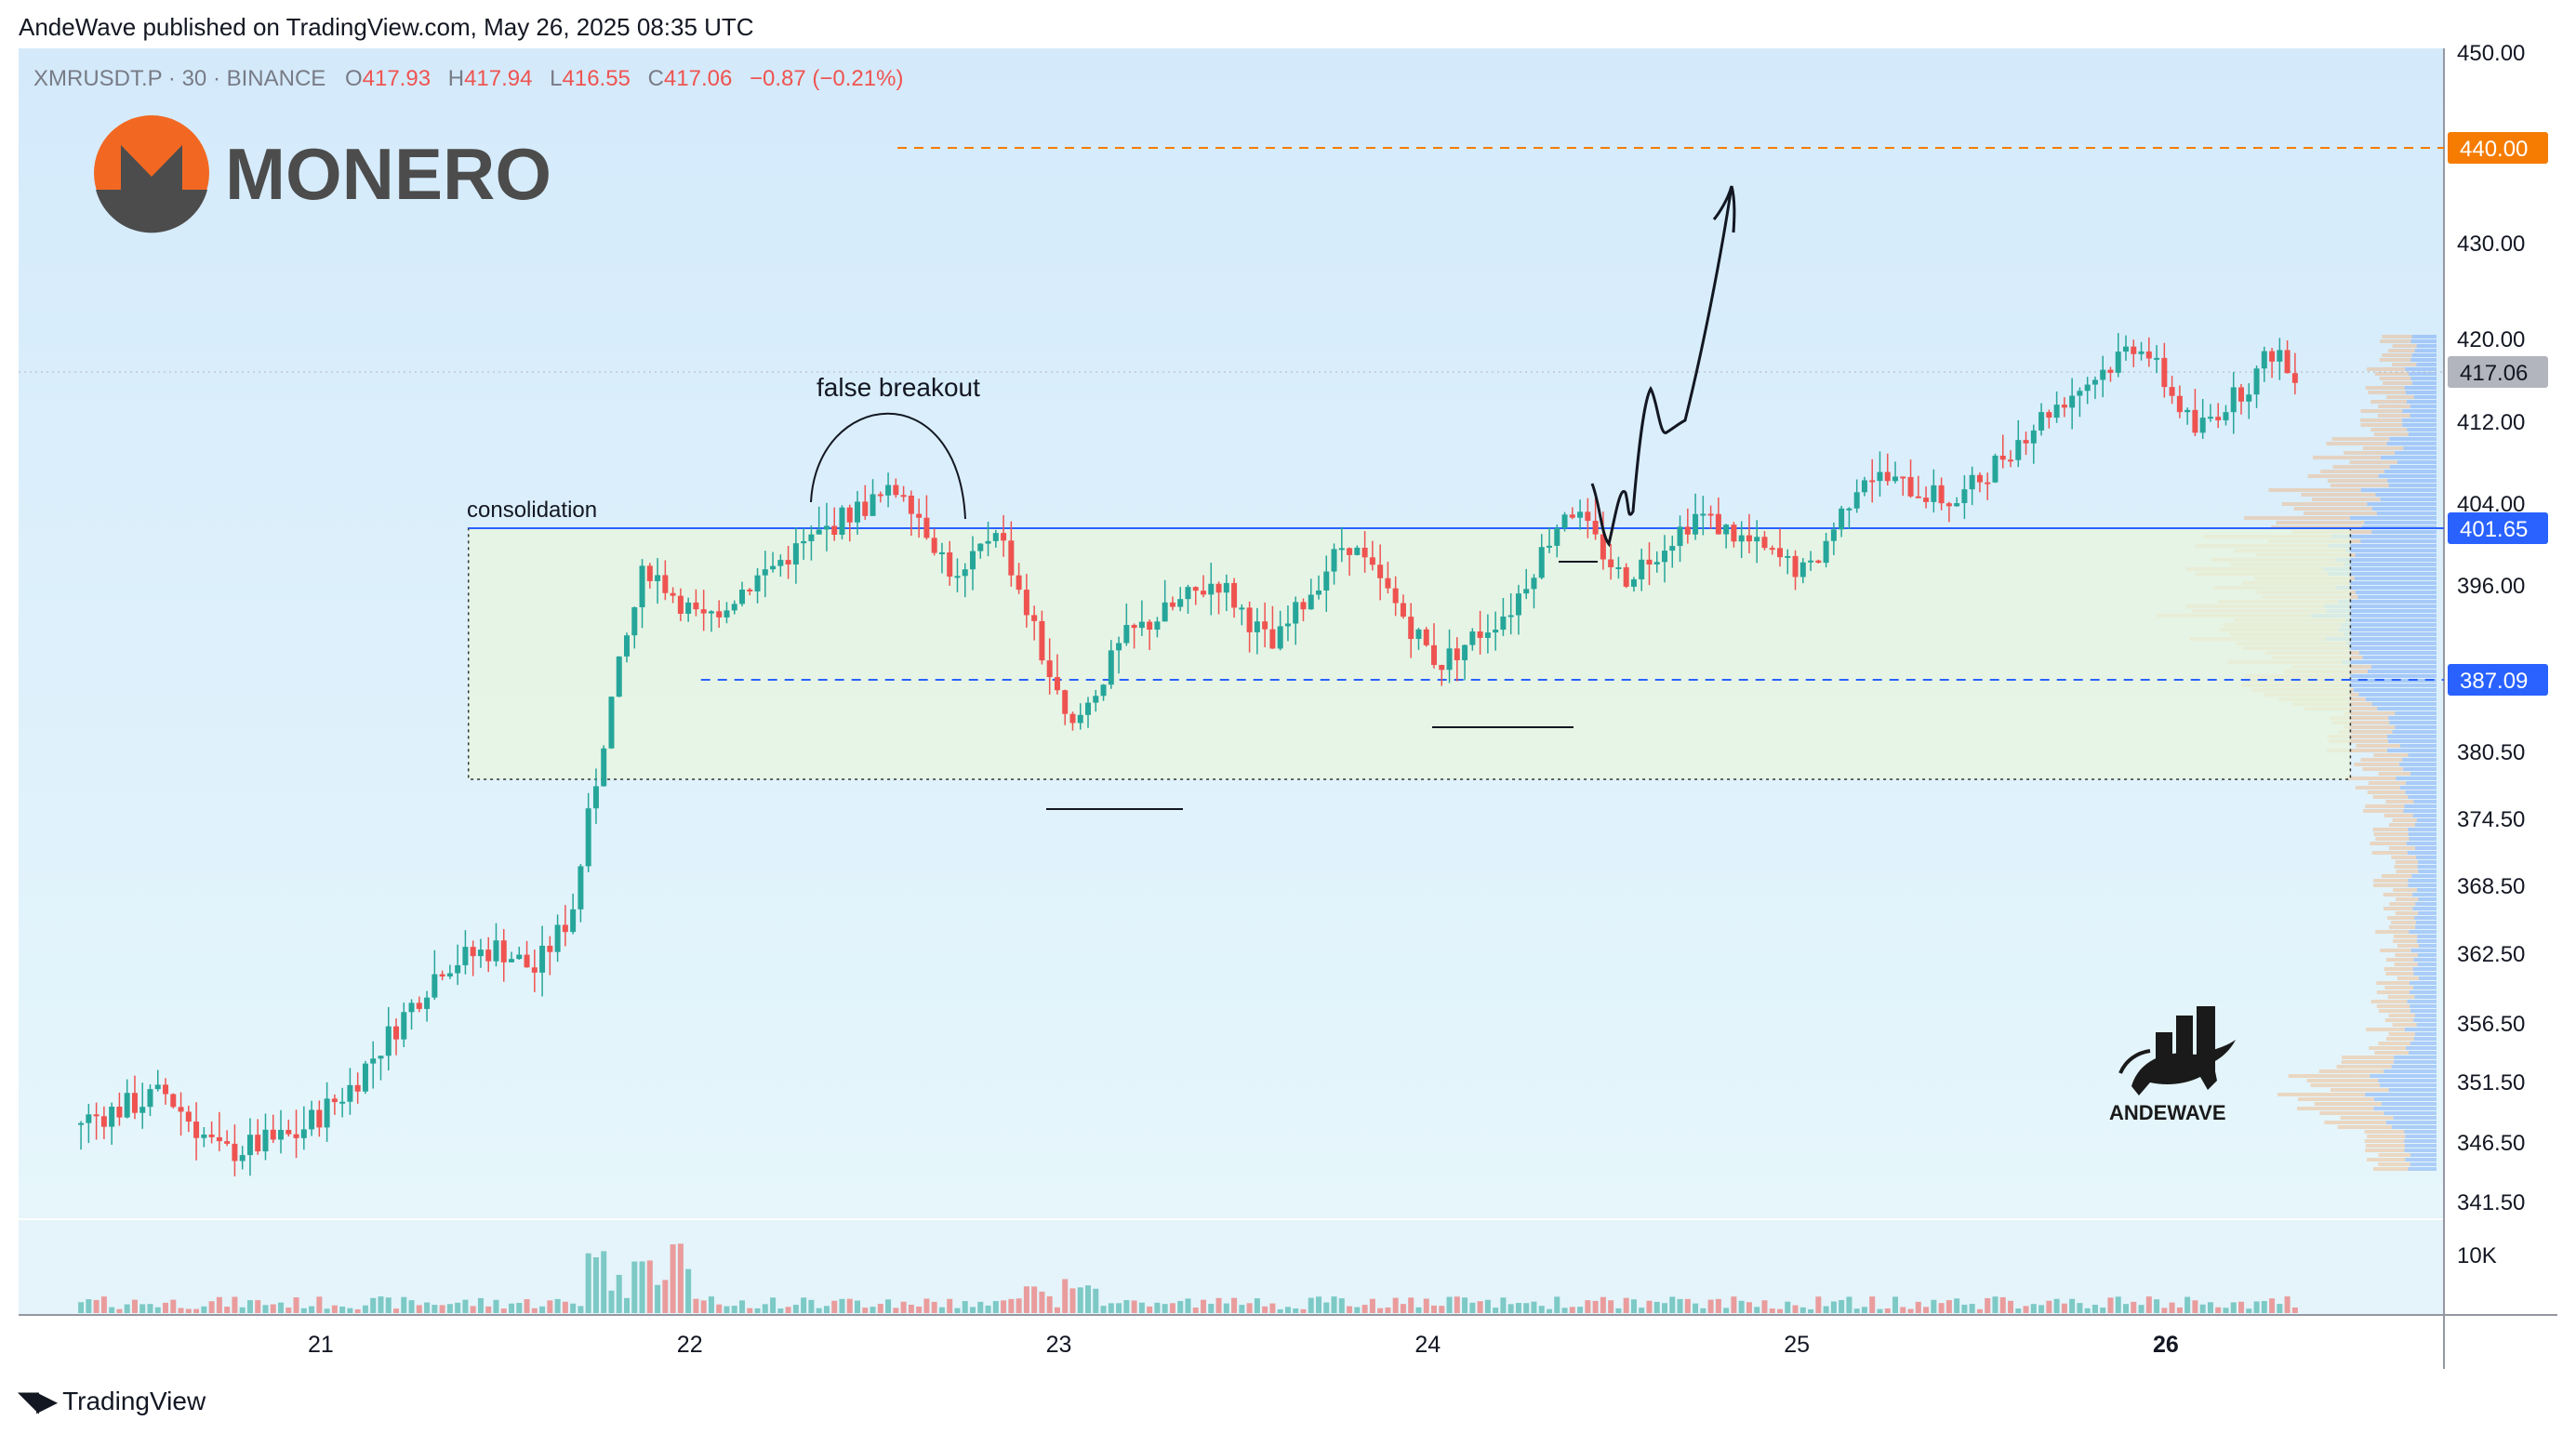 This screenshot has height=1434, width=2576. Describe the element at coordinates (2491, 886) in the screenshot. I see `y-tick-label: 368.50` at that location.